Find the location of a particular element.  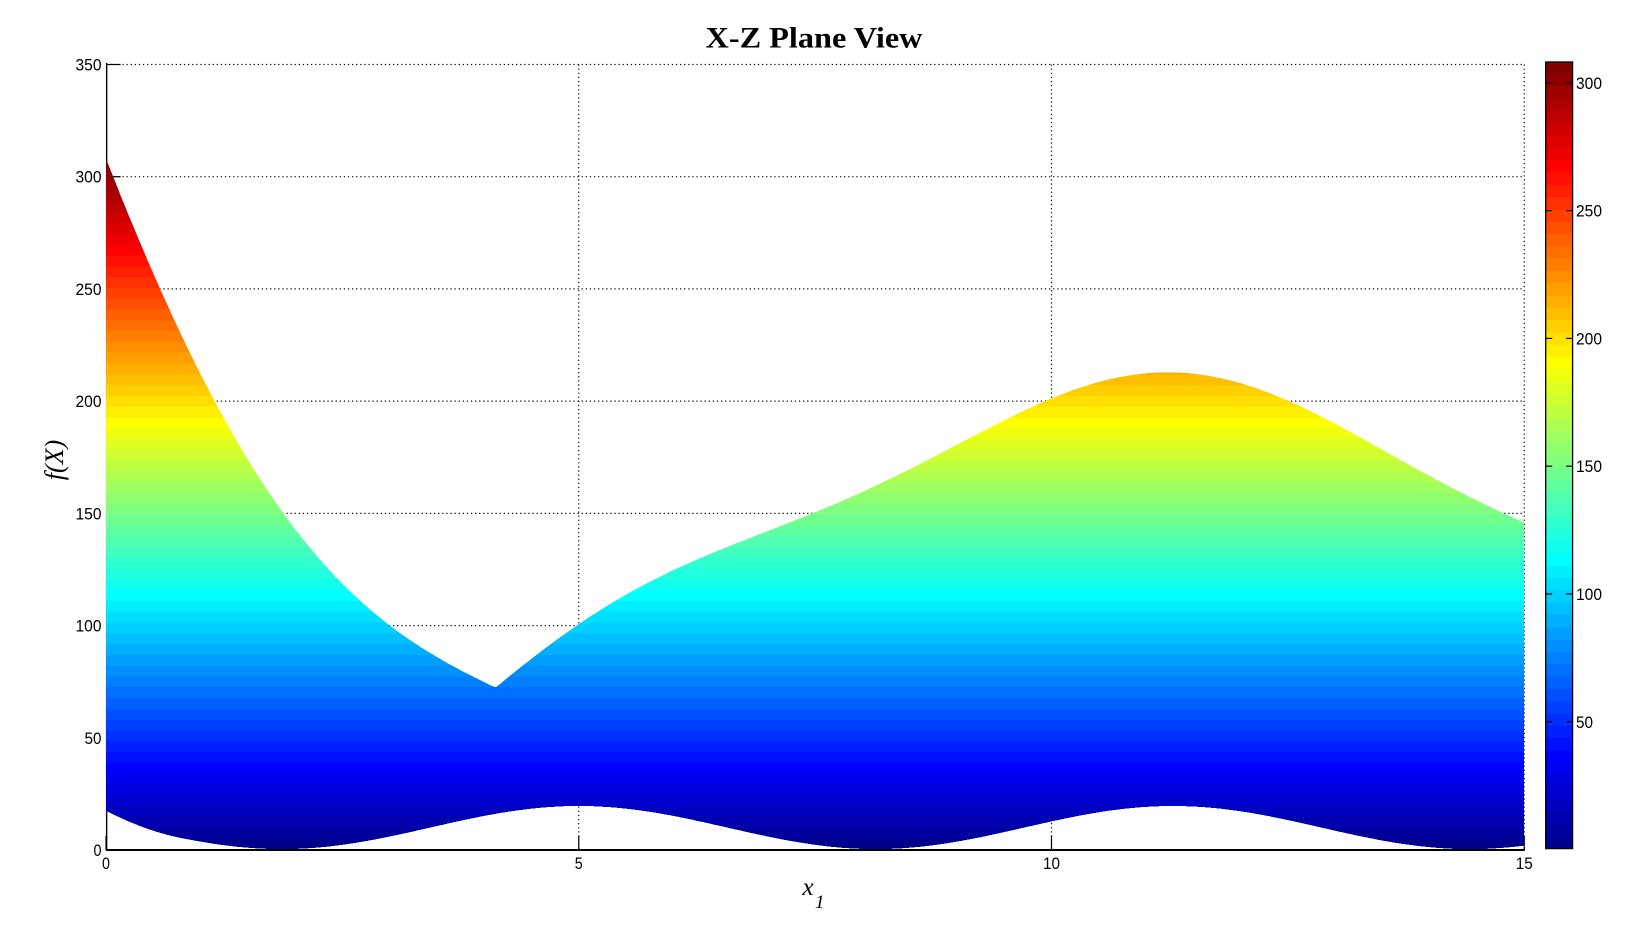

svg-text: 15 is located at coordinates (1524, 863).